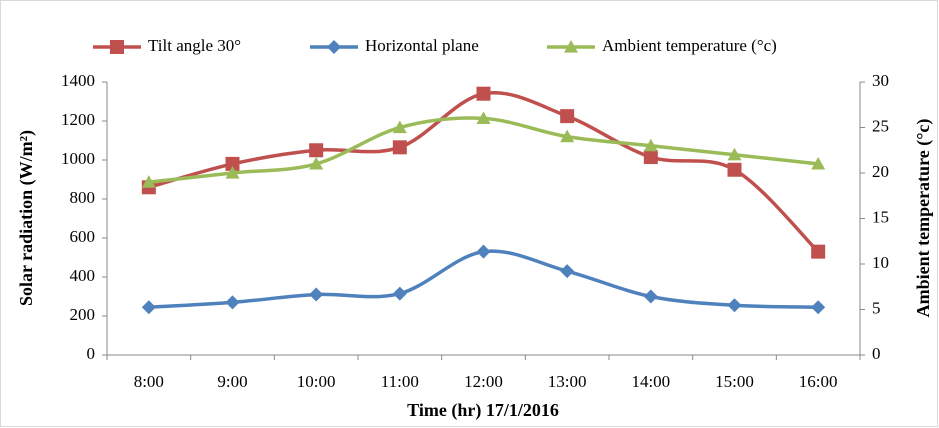  Describe the element at coordinates (483, 410) in the screenshot. I see `x-axis-title: Time (hr) 17/1/2016` at that location.